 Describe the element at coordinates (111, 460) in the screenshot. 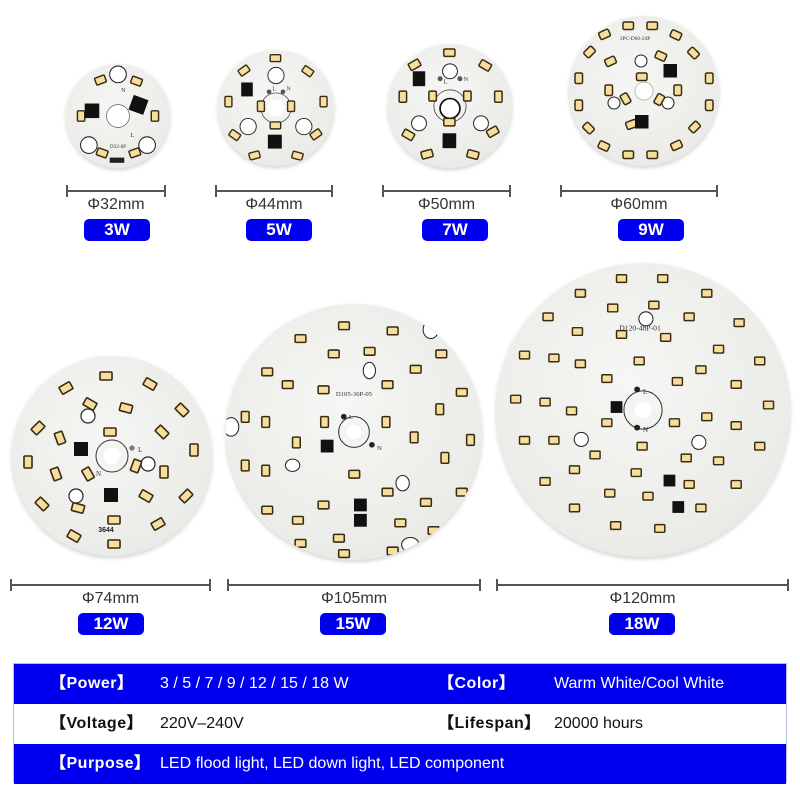

I see `pcb-12w-graphic: L N 3644` at that location.